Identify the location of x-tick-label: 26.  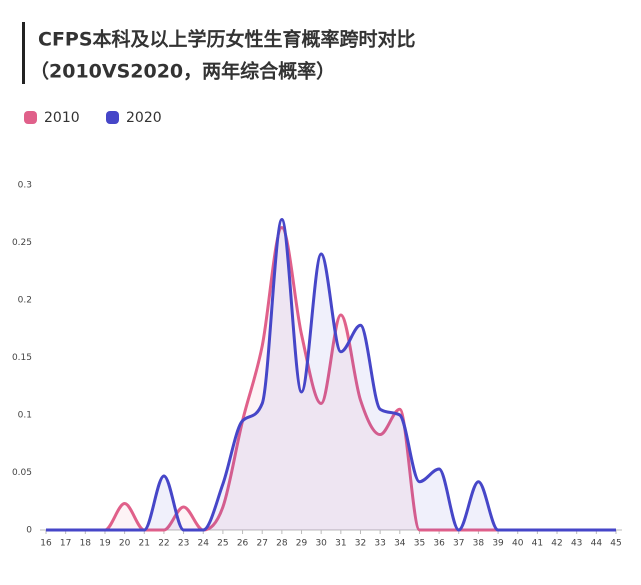
(243, 544).